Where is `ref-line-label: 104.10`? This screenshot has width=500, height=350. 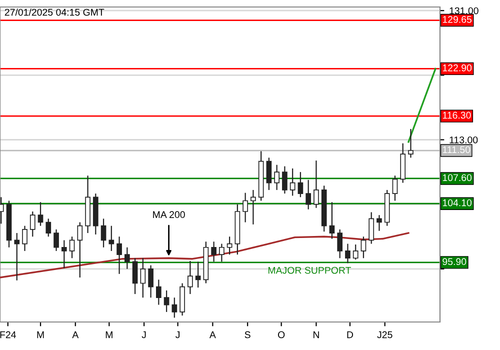
ref-line-label: 104.10 is located at coordinates (457, 202).